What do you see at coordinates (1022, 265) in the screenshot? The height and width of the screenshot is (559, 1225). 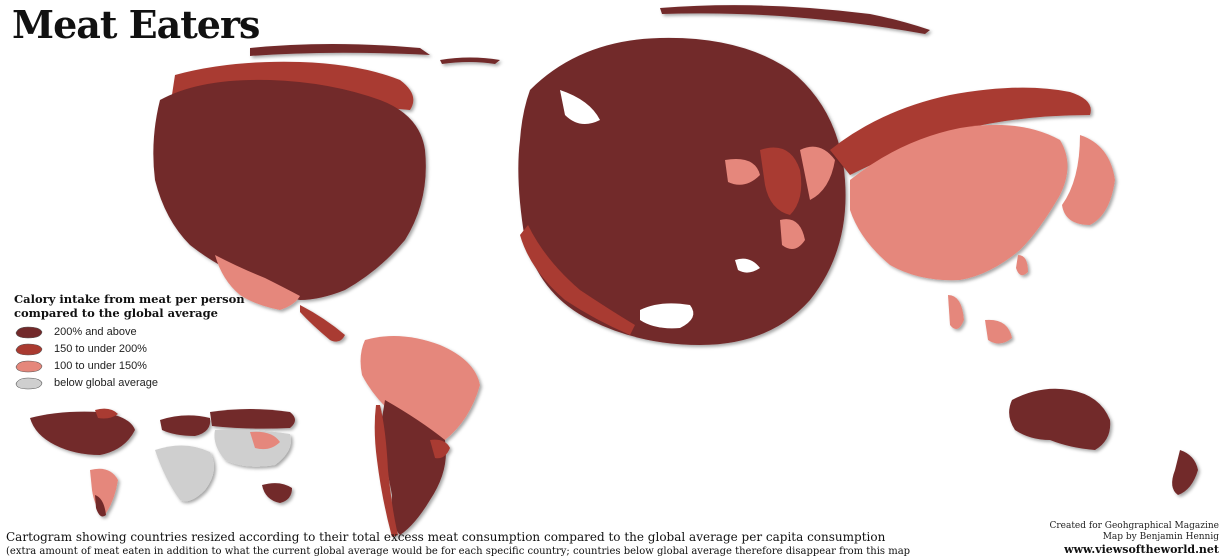 I see `country-taiwan` at bounding box center [1022, 265].